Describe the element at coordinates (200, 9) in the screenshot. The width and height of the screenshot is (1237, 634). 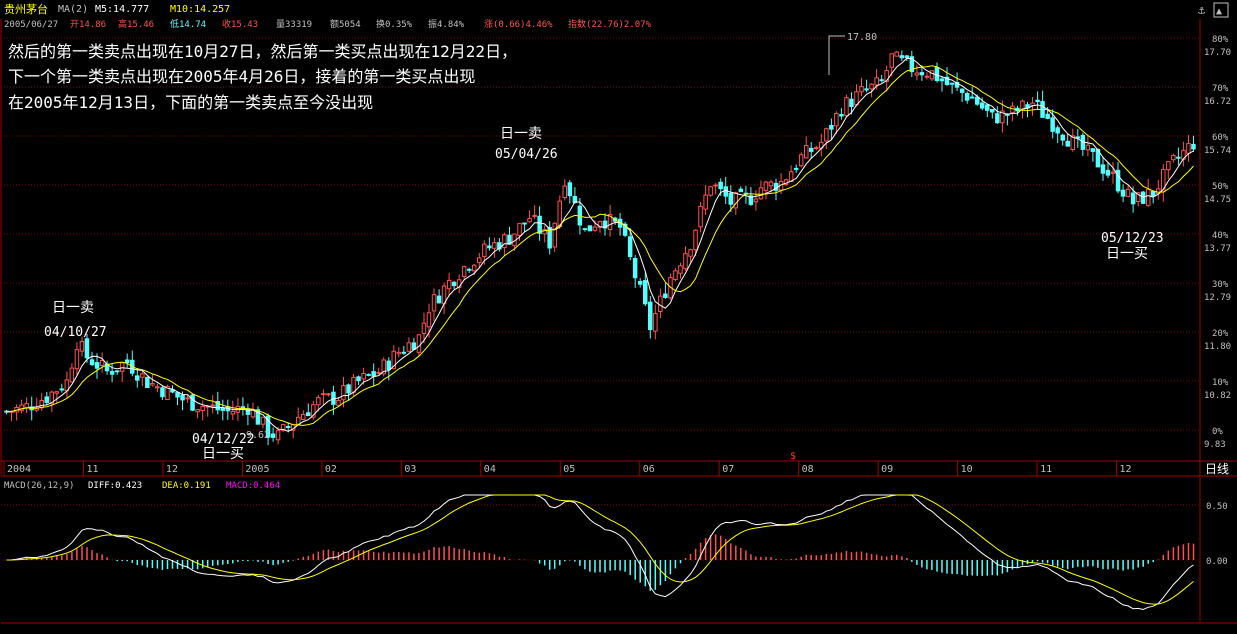
I see `ma10-value: M10:14.257` at that location.